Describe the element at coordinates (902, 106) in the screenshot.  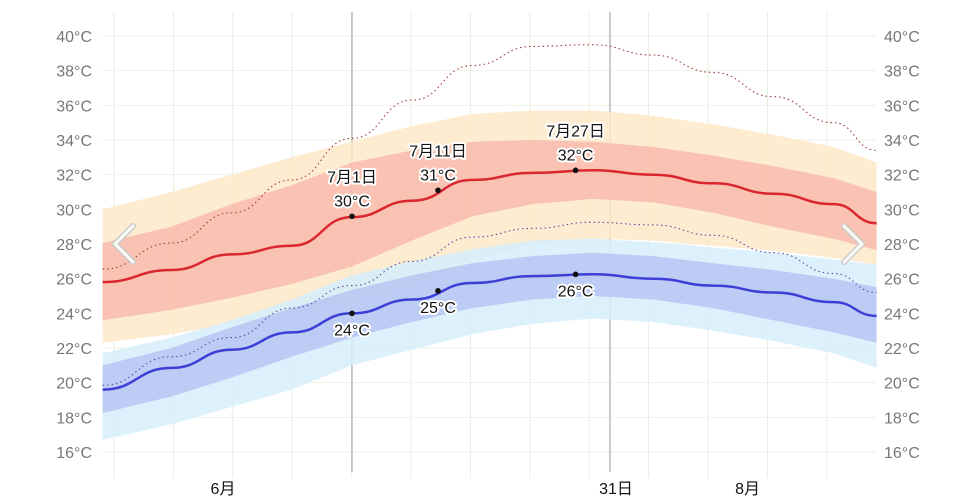
I see `y-tick-label-right: 36°C` at that location.